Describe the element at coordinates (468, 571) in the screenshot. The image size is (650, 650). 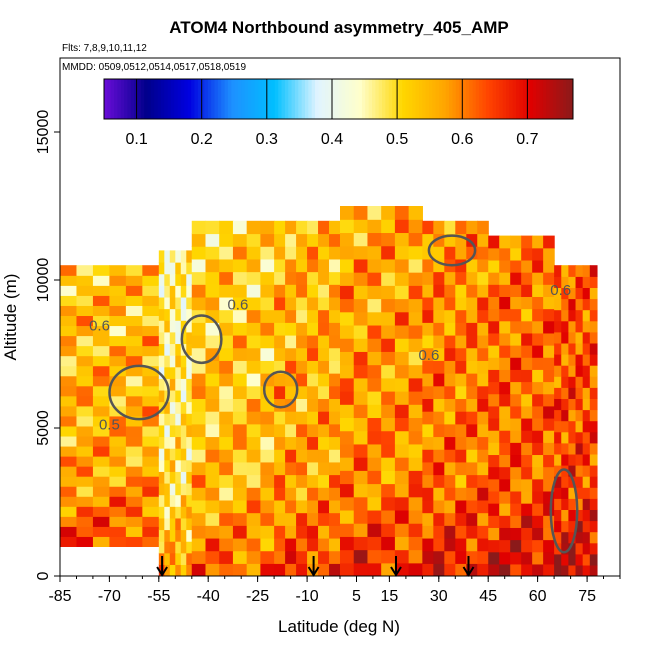
I see `flight-marker-arrow` at that location.